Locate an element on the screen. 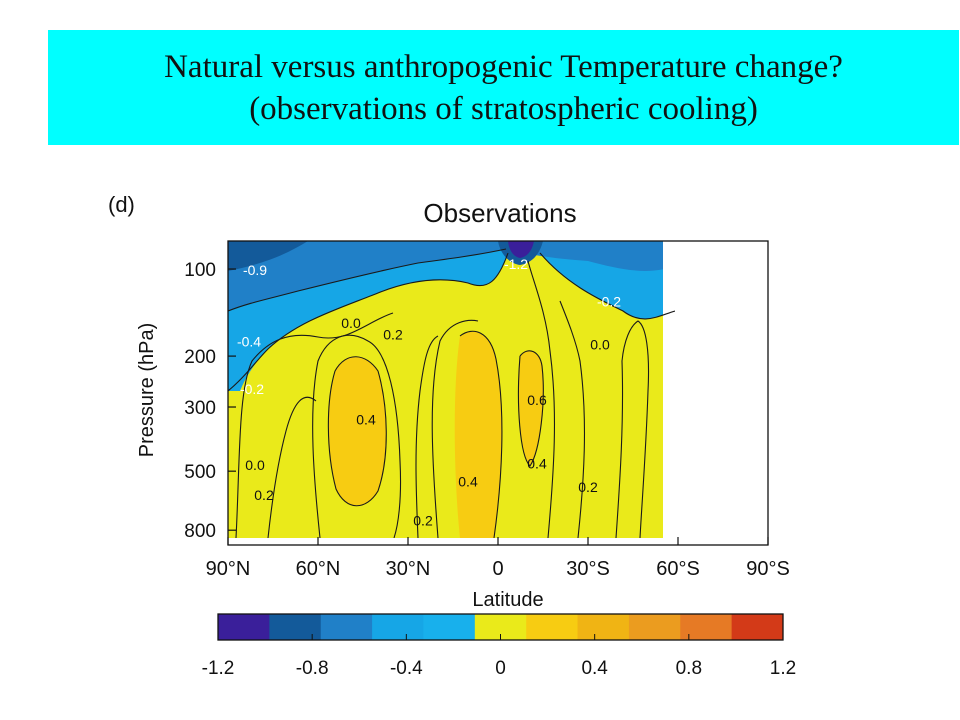 The height and width of the screenshot is (720, 960). contour-label-4: -0.4 is located at coordinates (249, 341).